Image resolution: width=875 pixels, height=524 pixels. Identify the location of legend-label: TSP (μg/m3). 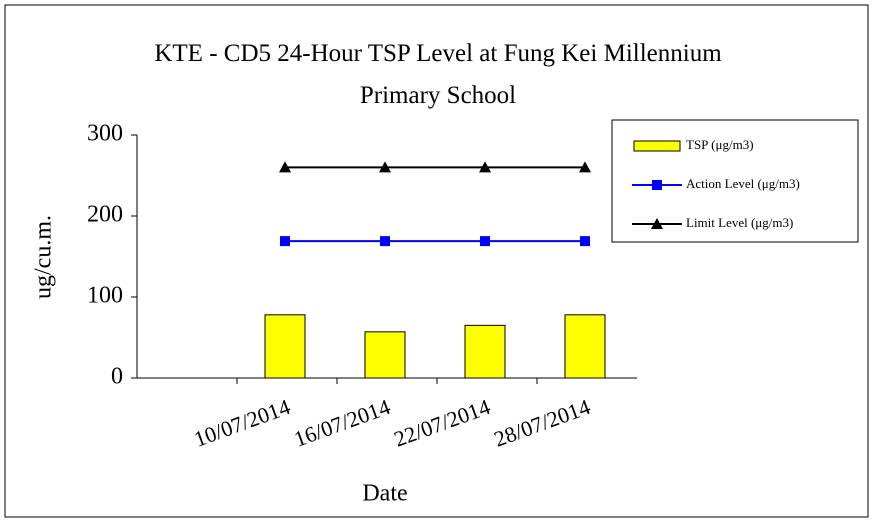
(720, 144).